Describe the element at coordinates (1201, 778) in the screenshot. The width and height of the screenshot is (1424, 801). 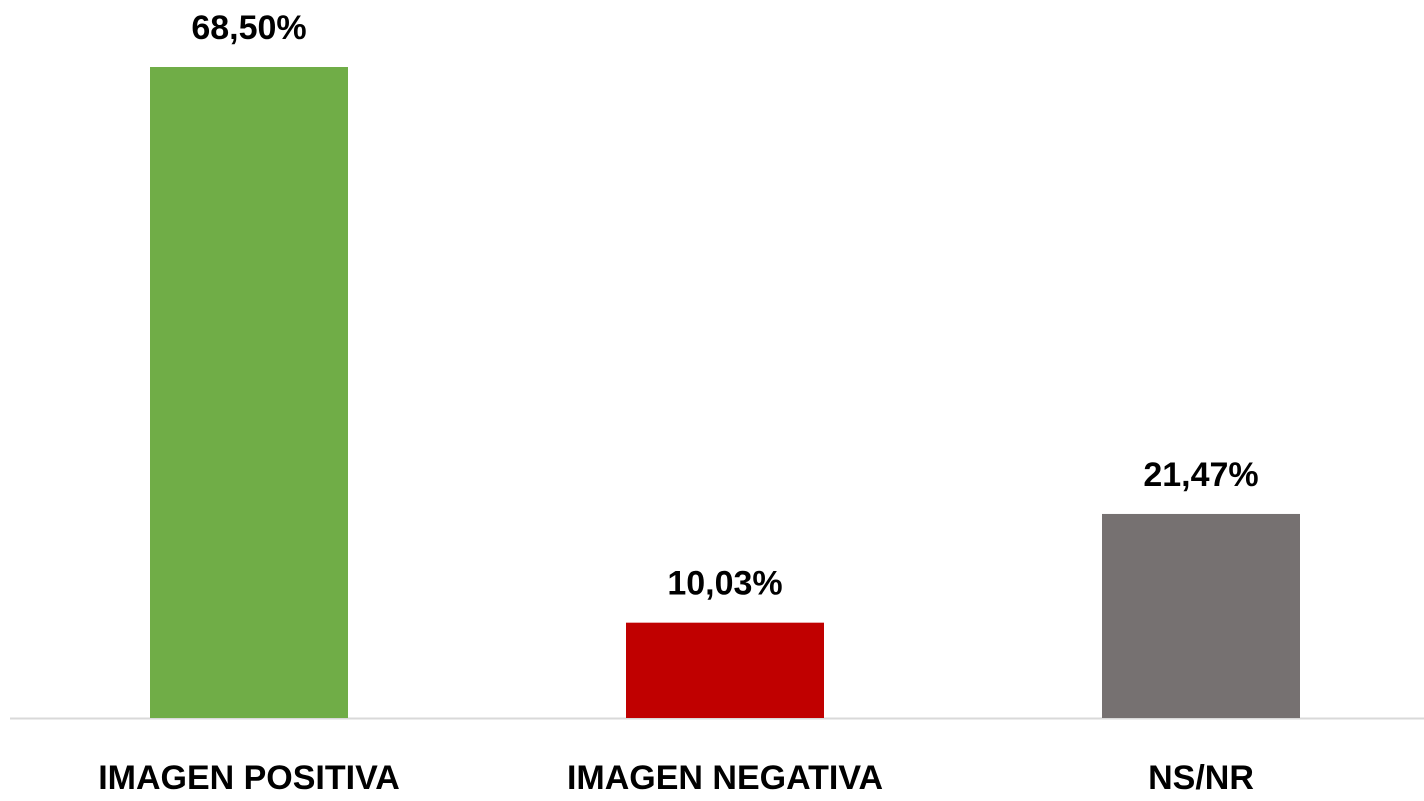
I see `x-tick-label: NS/NR` at that location.